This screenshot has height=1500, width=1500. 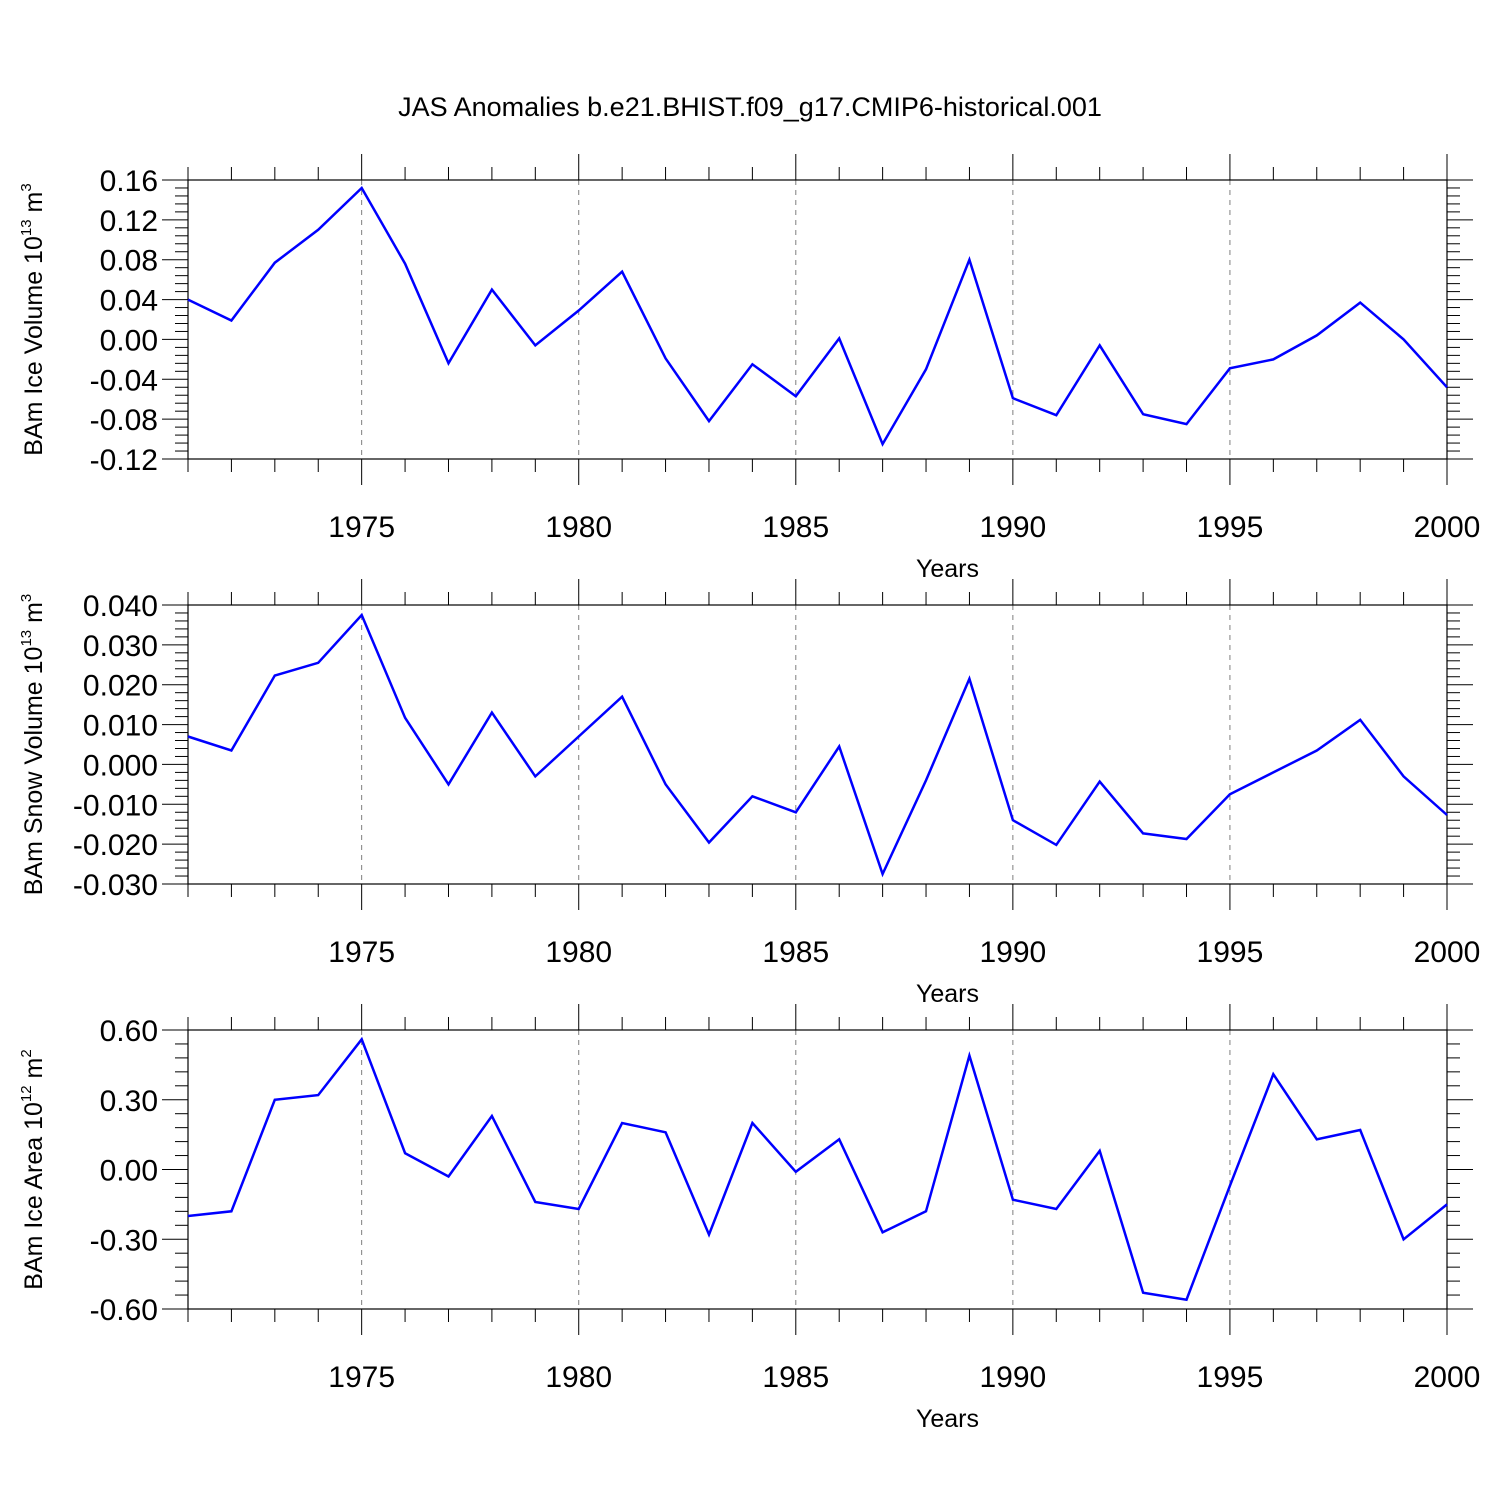 I want to click on y-tick-label: 0.030, so click(x=120, y=646).